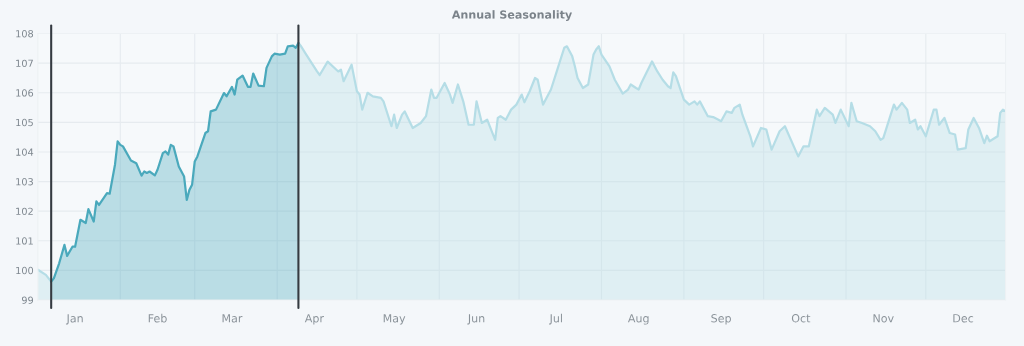  What do you see at coordinates (25, 270) in the screenshot?
I see `y-tick-label: 100` at bounding box center [25, 270].